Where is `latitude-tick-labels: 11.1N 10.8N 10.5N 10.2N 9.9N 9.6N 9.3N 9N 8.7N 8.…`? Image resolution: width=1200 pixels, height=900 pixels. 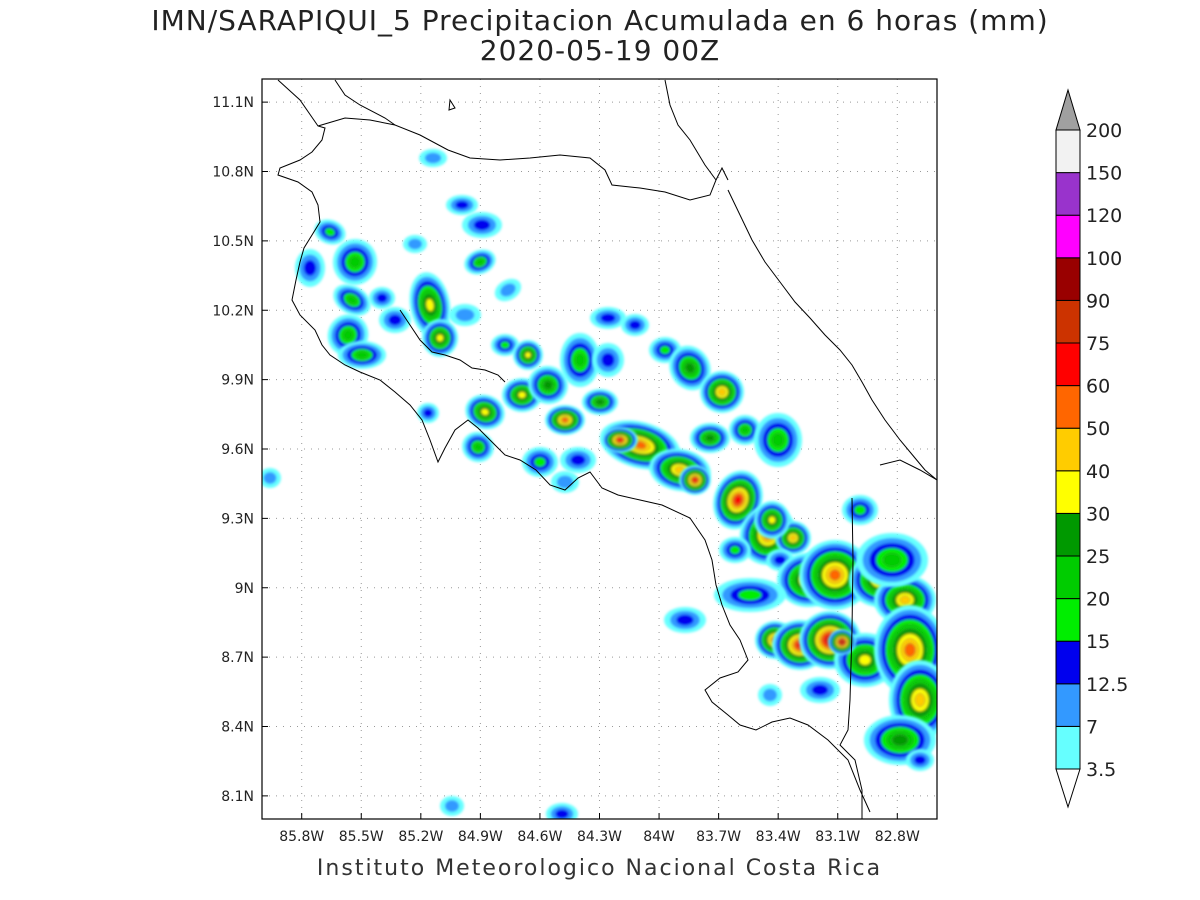
latitude-tick-labels: 11.1N 10.8N 10.5N 10.2N 9.9N 9.6N 9.3N 9N 8.7N 8.… is located at coordinates (233, 450).